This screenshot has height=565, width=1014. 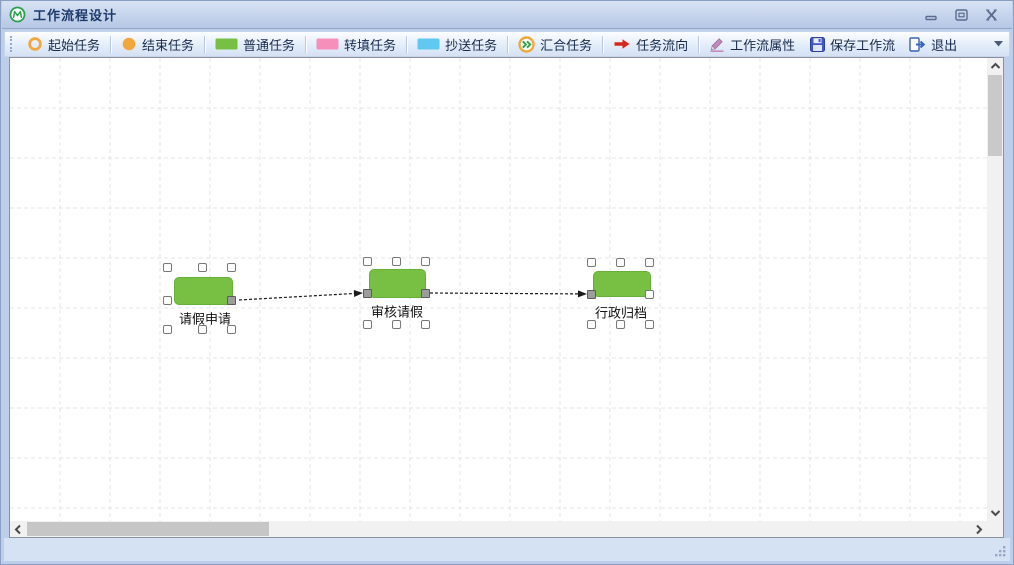 I want to click on toolbar-button-merge-task: 汇合任务, so click(x=555, y=44).